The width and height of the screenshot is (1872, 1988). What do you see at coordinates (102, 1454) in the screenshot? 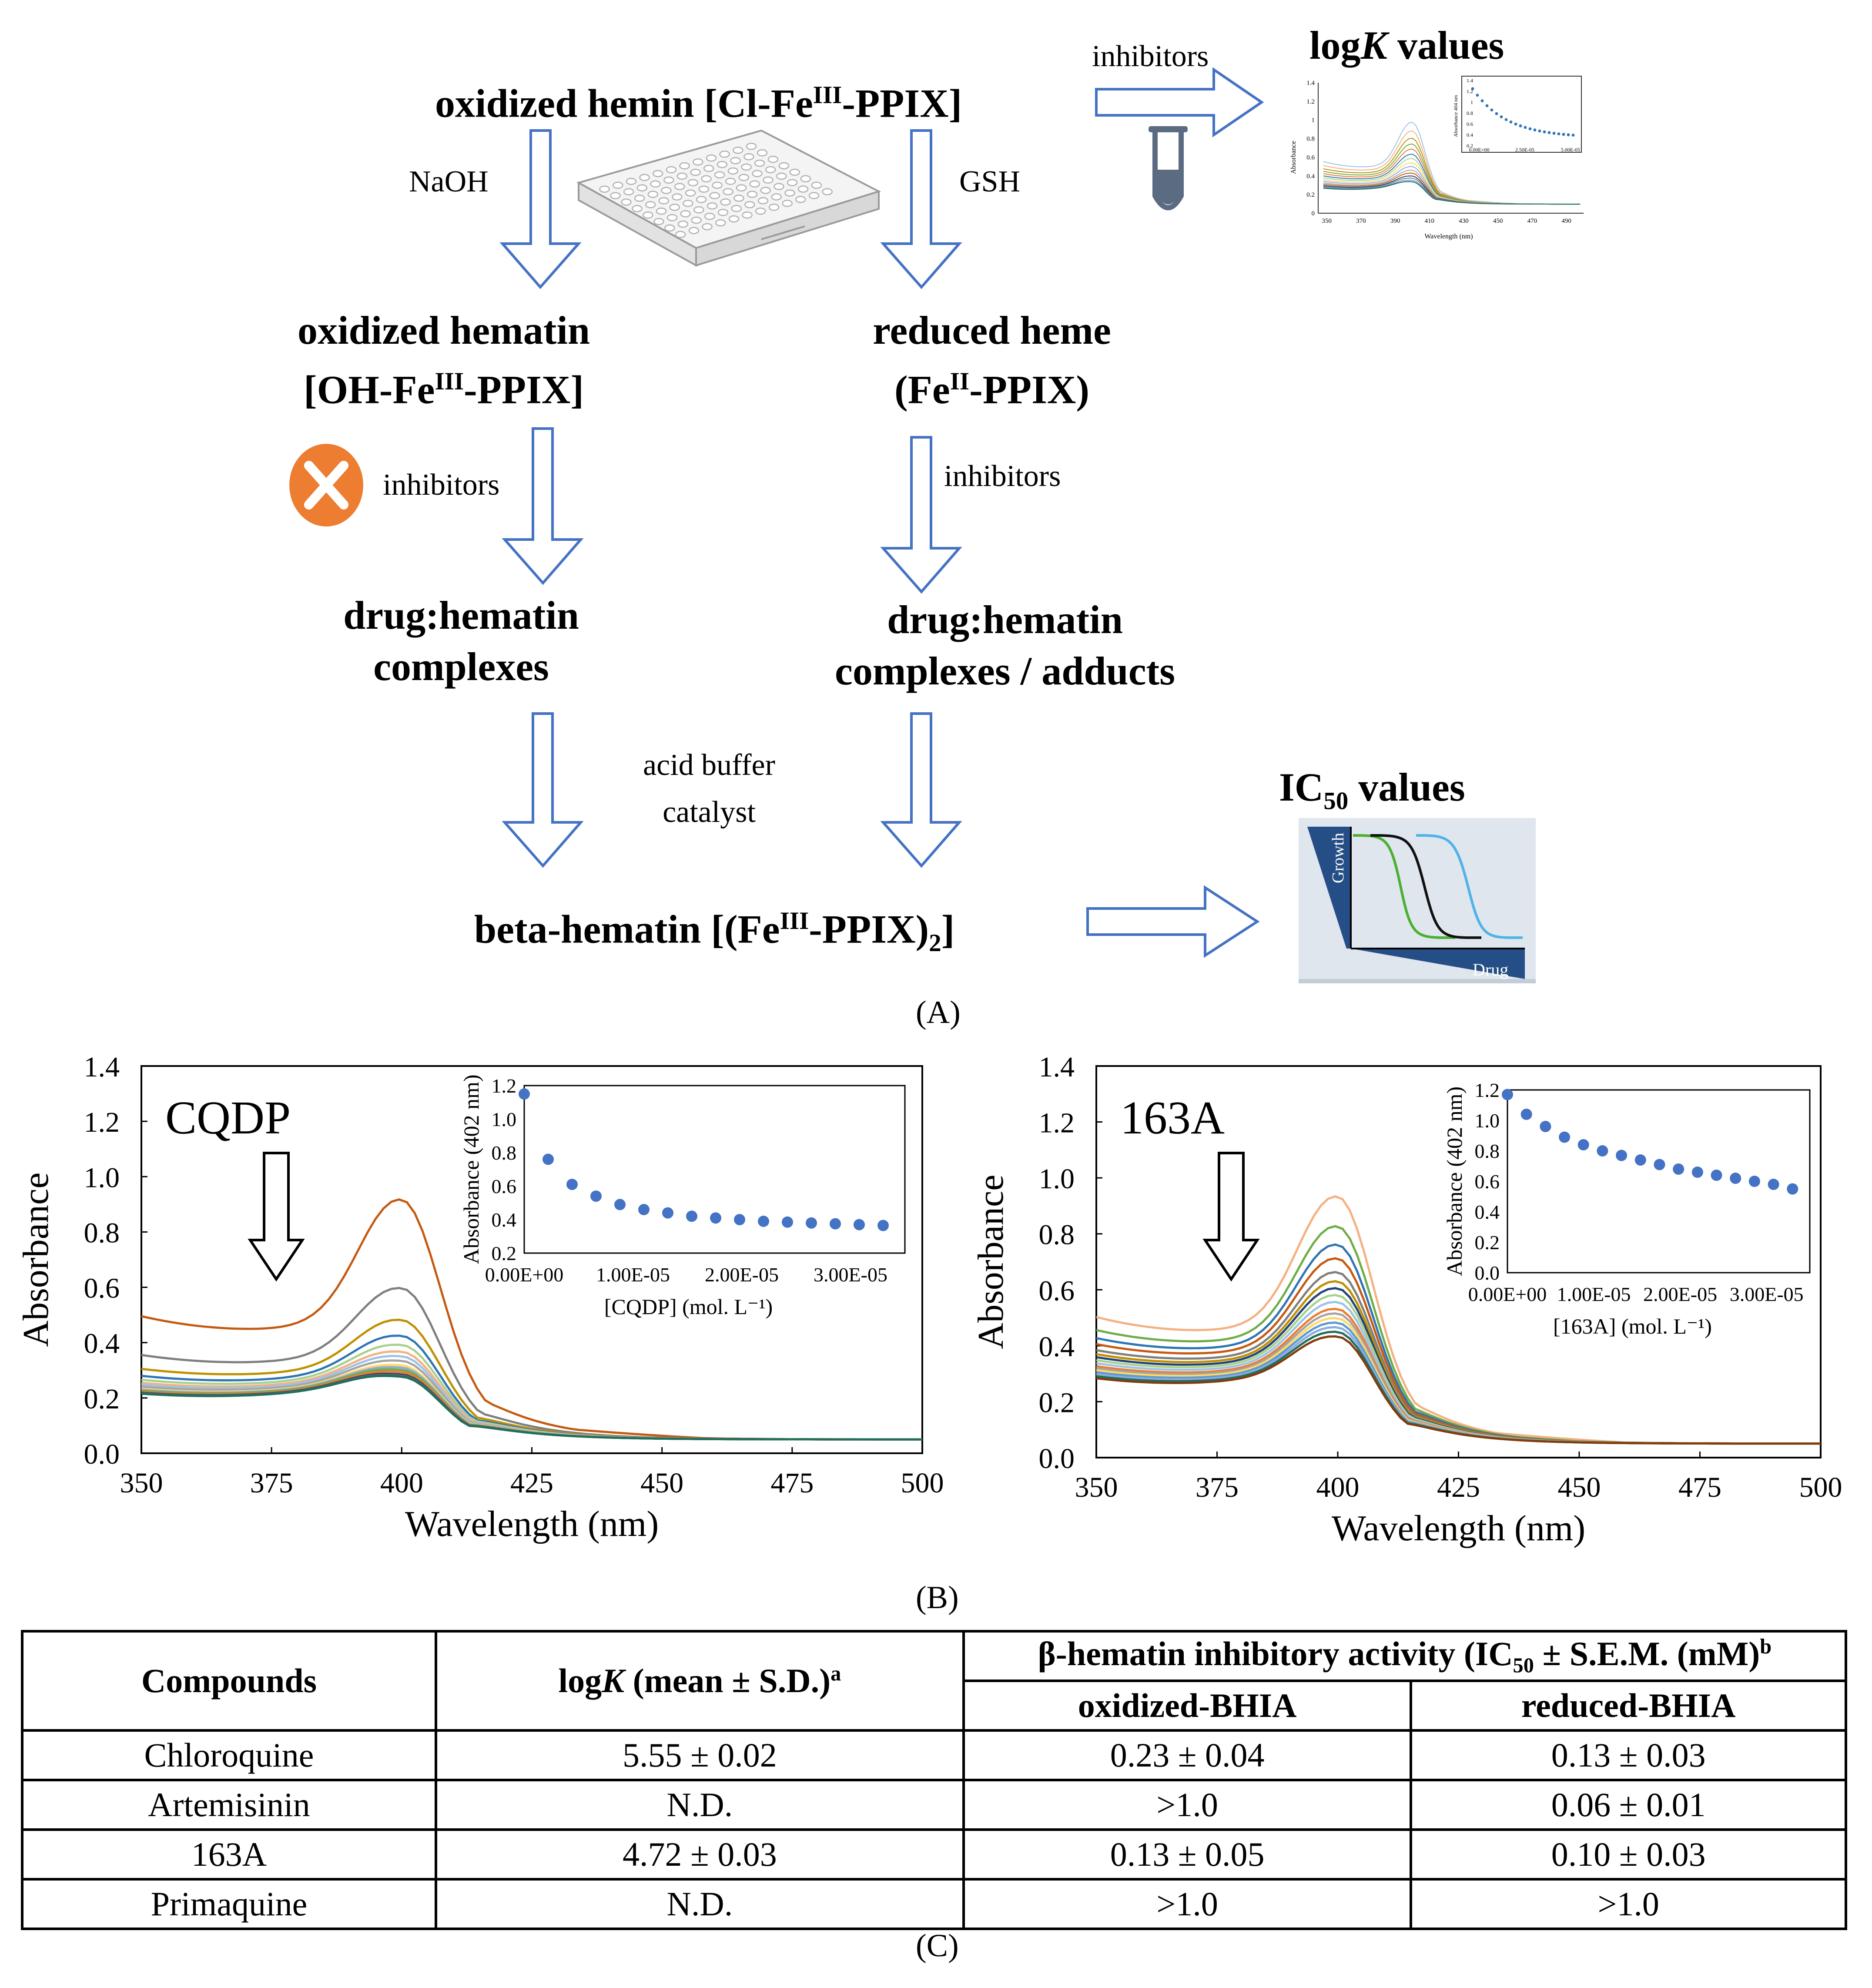
I see `y-tick-label: 0.0` at bounding box center [102, 1454].